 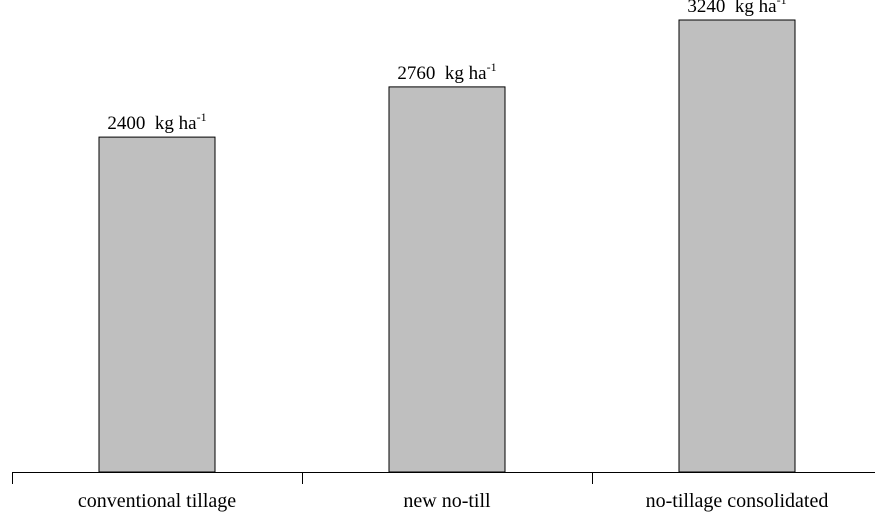 What do you see at coordinates (443, 478) in the screenshot?
I see `x-axis` at bounding box center [443, 478].